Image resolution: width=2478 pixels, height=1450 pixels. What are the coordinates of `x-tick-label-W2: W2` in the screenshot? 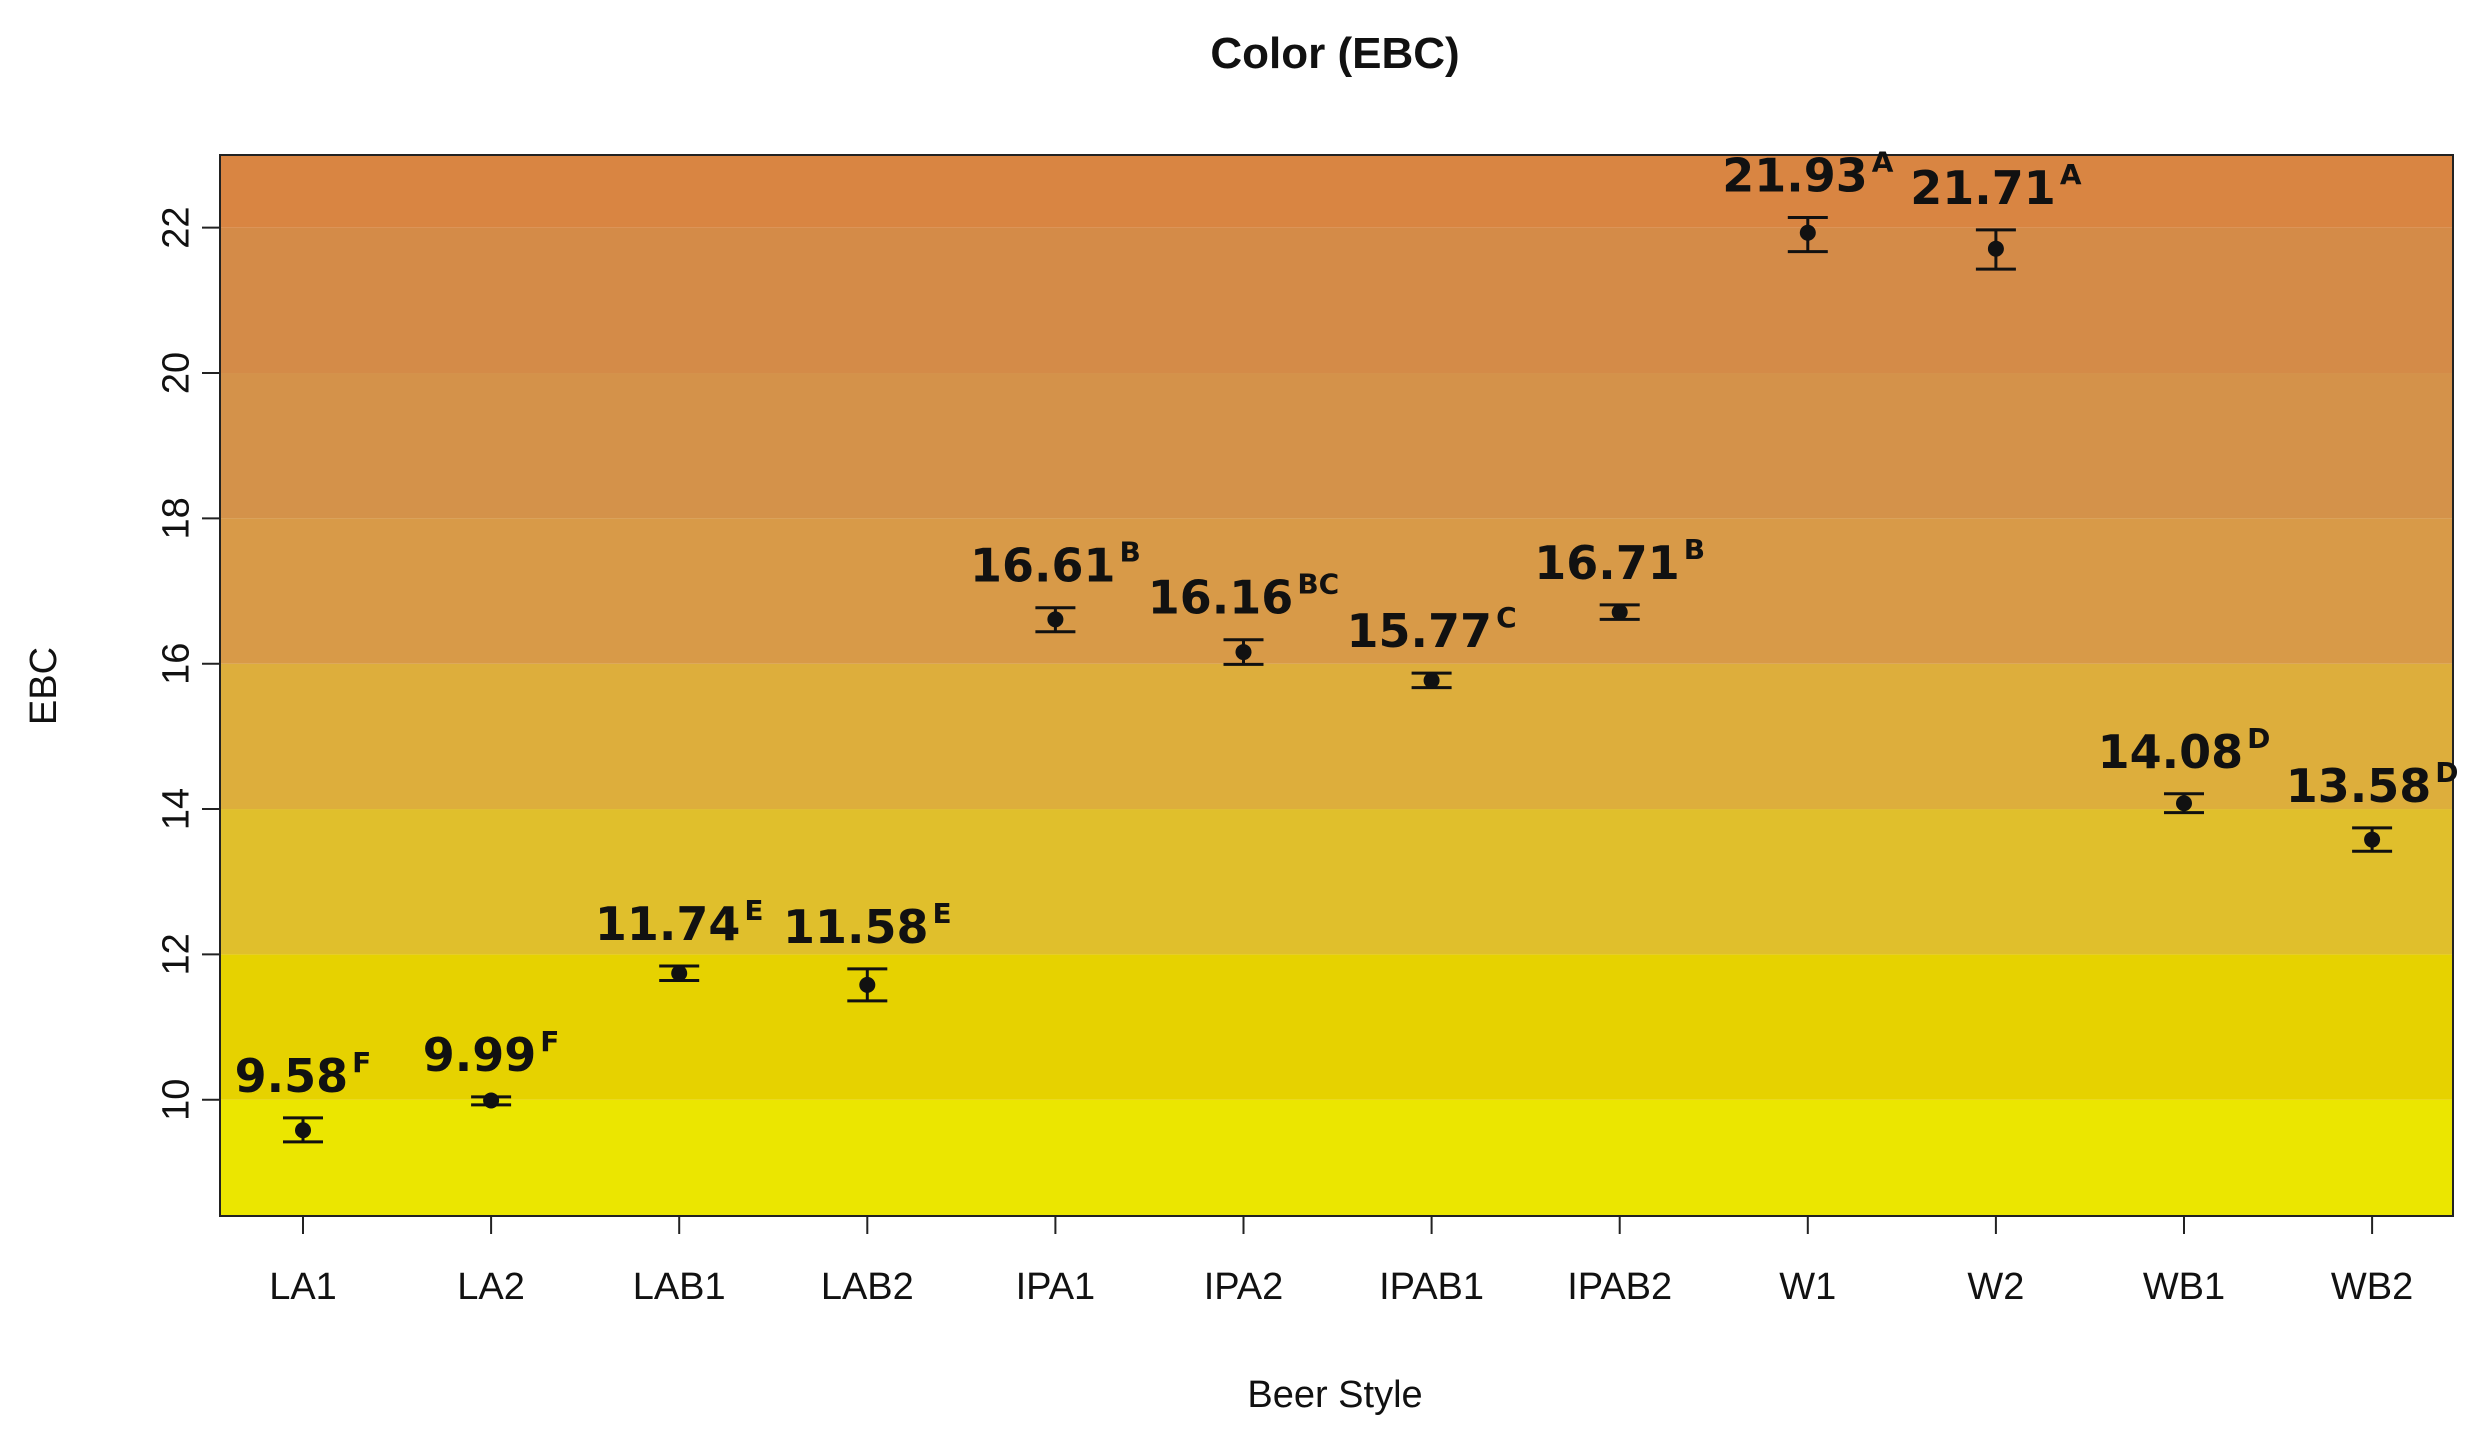 It's located at (1995, 1287).